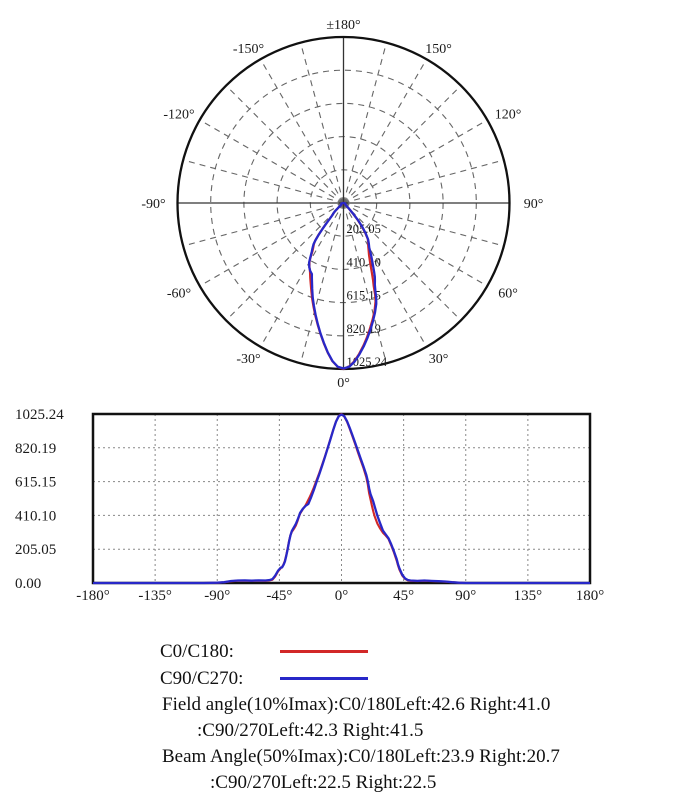  Describe the element at coordinates (465, 596) in the screenshot. I see `cartesian-x-tick-label: 90°` at that location.